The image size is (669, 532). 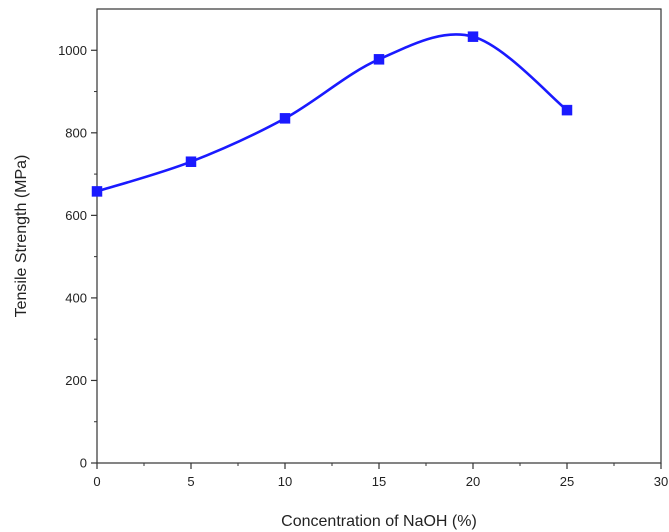 What do you see at coordinates (661, 481) in the screenshot?
I see `x-tick-label: 30` at bounding box center [661, 481].